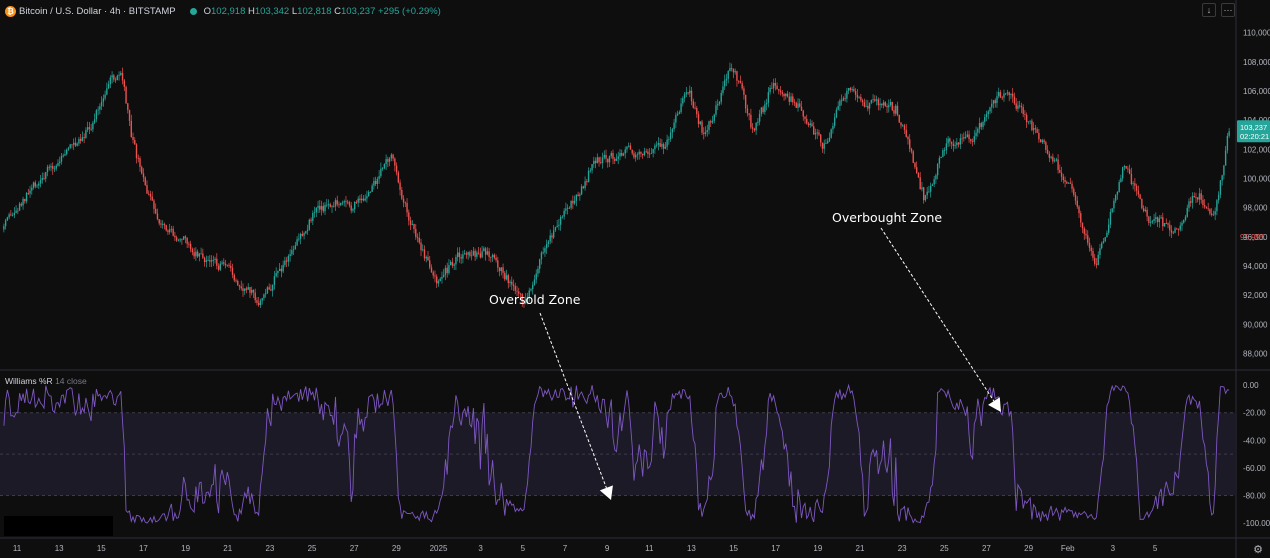  What do you see at coordinates (1258, 549) in the screenshot?
I see `gear-icon: ⚙` at bounding box center [1258, 549].